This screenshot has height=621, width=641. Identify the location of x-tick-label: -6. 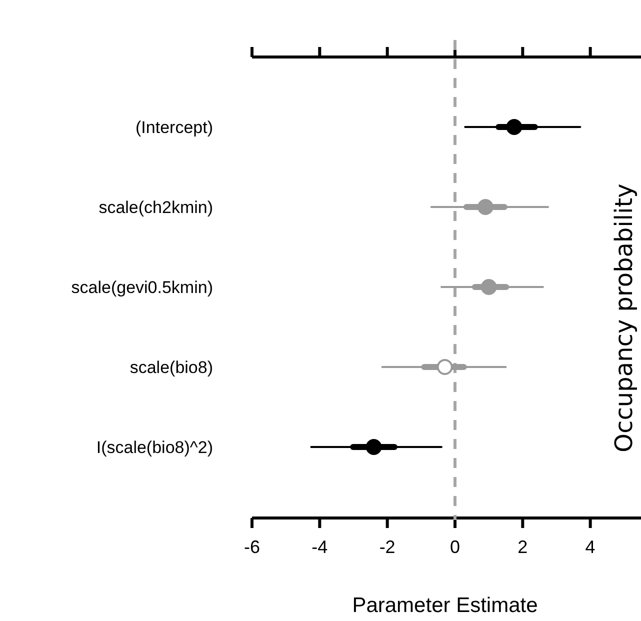
(252, 547).